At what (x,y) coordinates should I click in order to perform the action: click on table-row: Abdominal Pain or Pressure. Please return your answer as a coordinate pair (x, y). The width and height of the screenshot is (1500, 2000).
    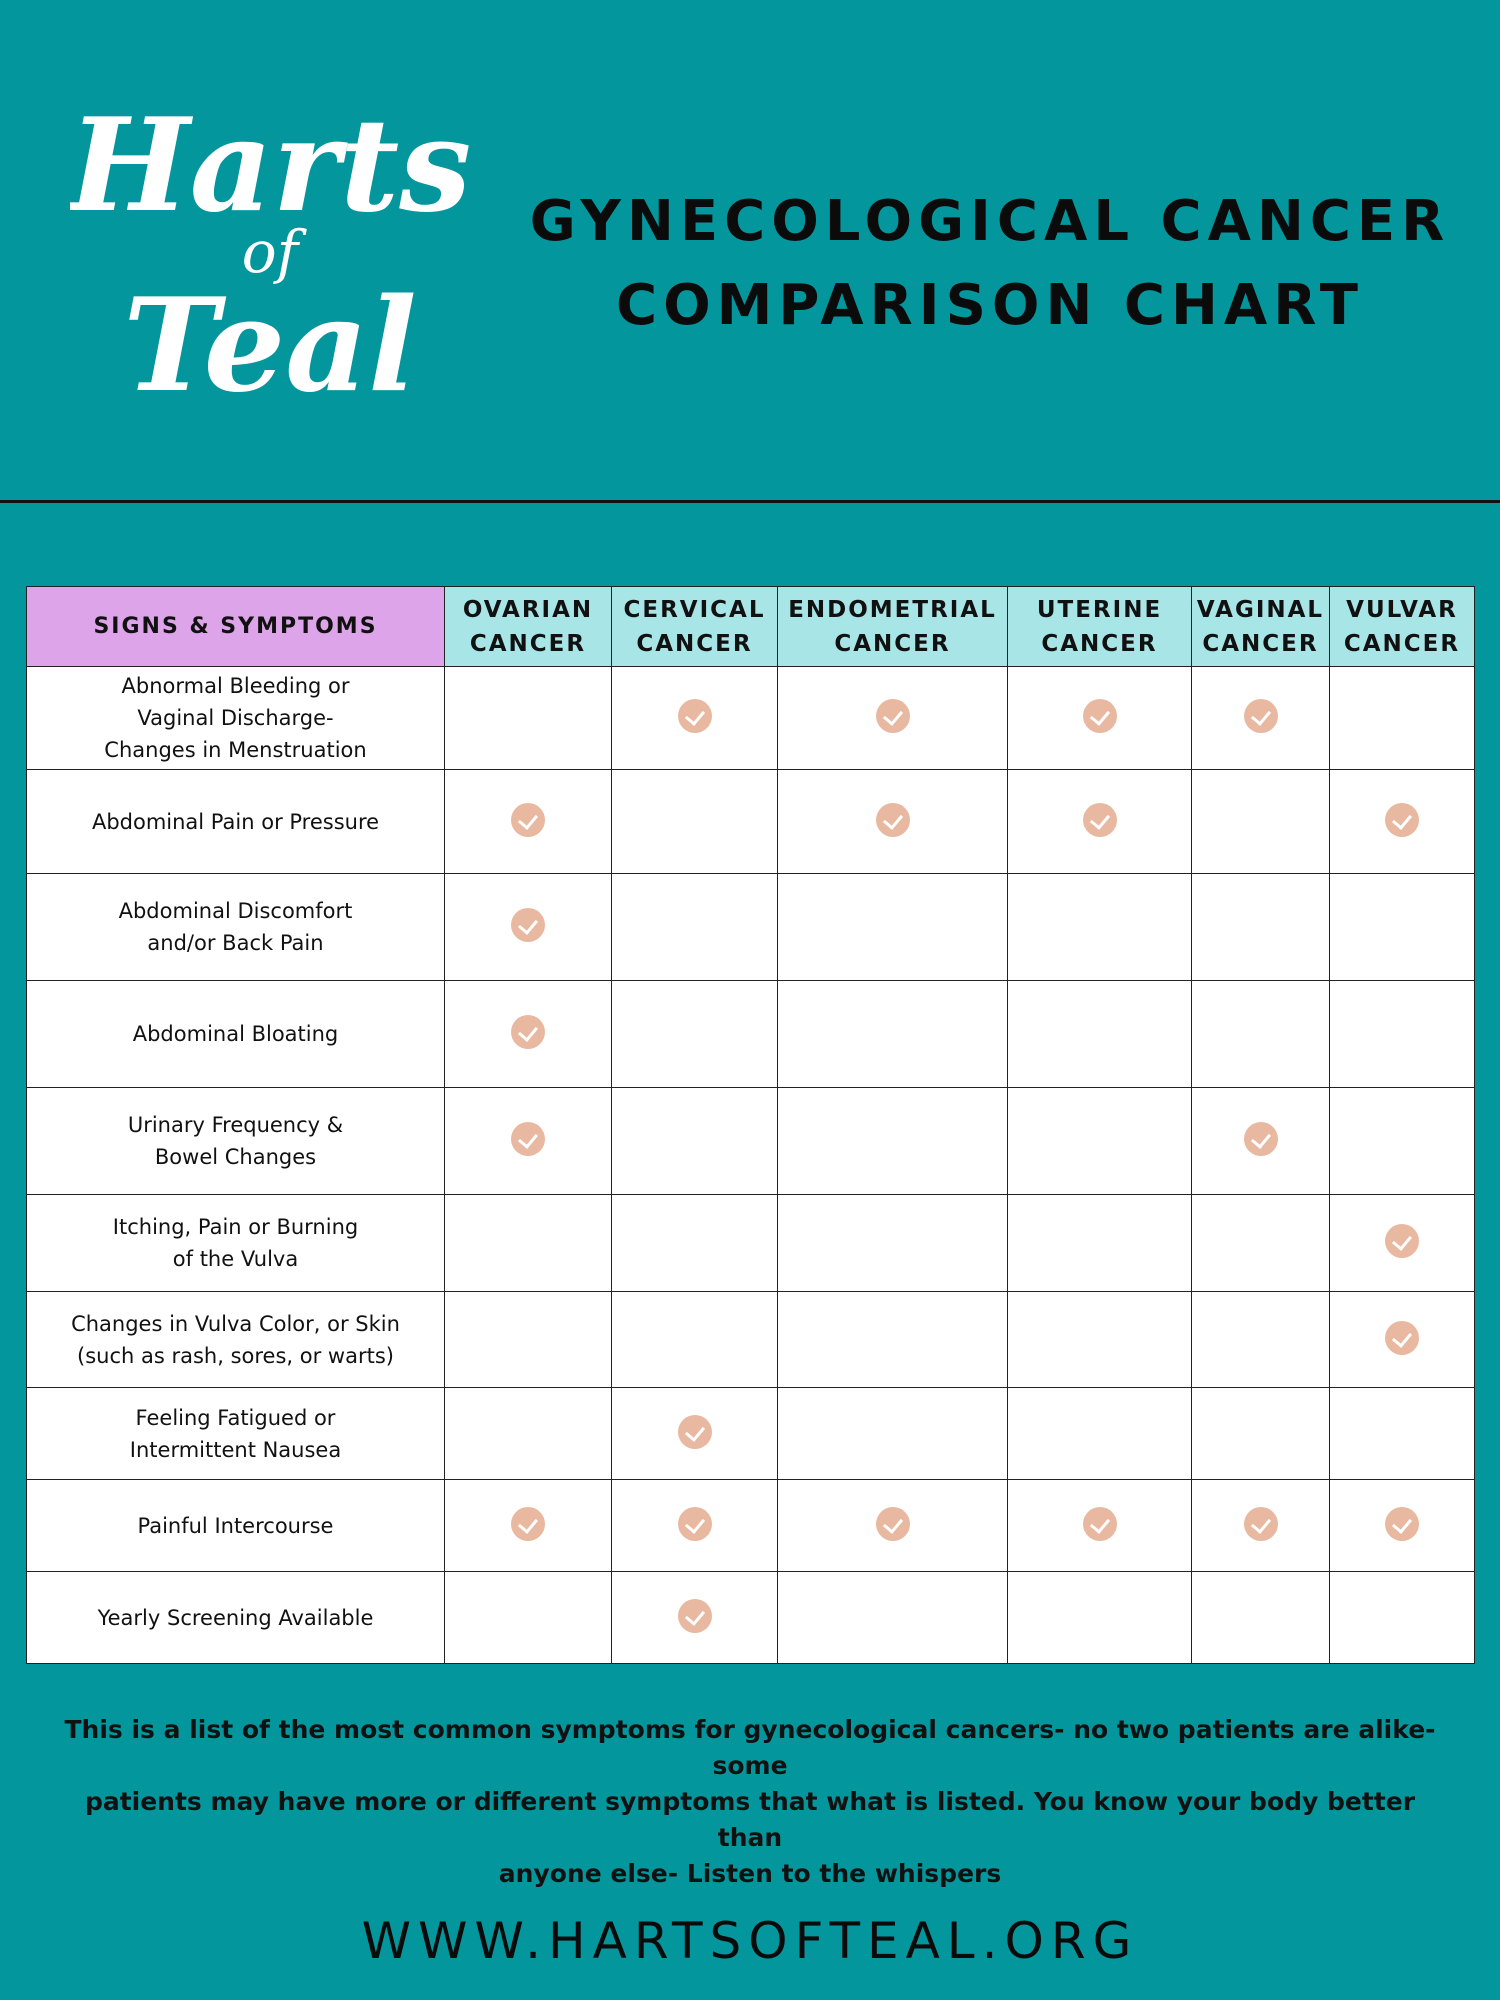
    Looking at the image, I should click on (750, 821).